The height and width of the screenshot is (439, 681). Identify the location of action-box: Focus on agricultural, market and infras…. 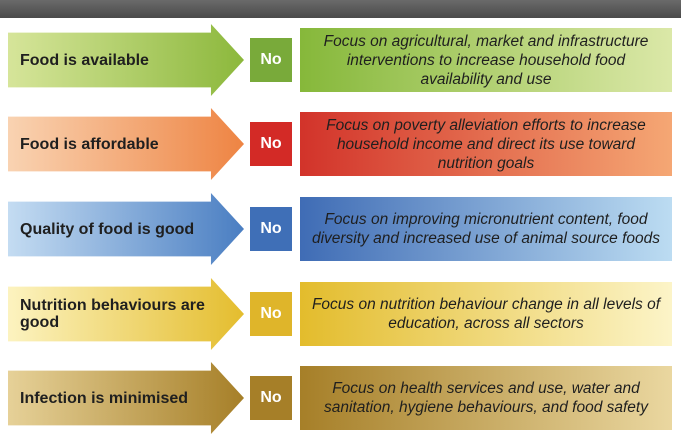
(486, 60).